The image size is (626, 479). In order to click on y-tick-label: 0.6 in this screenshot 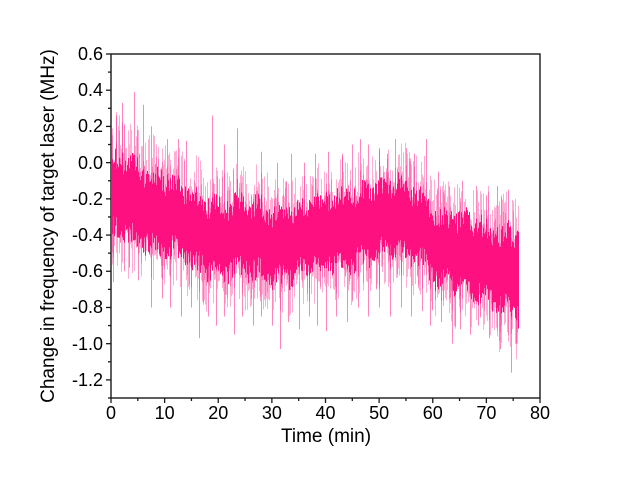, I will do `click(90, 54)`.